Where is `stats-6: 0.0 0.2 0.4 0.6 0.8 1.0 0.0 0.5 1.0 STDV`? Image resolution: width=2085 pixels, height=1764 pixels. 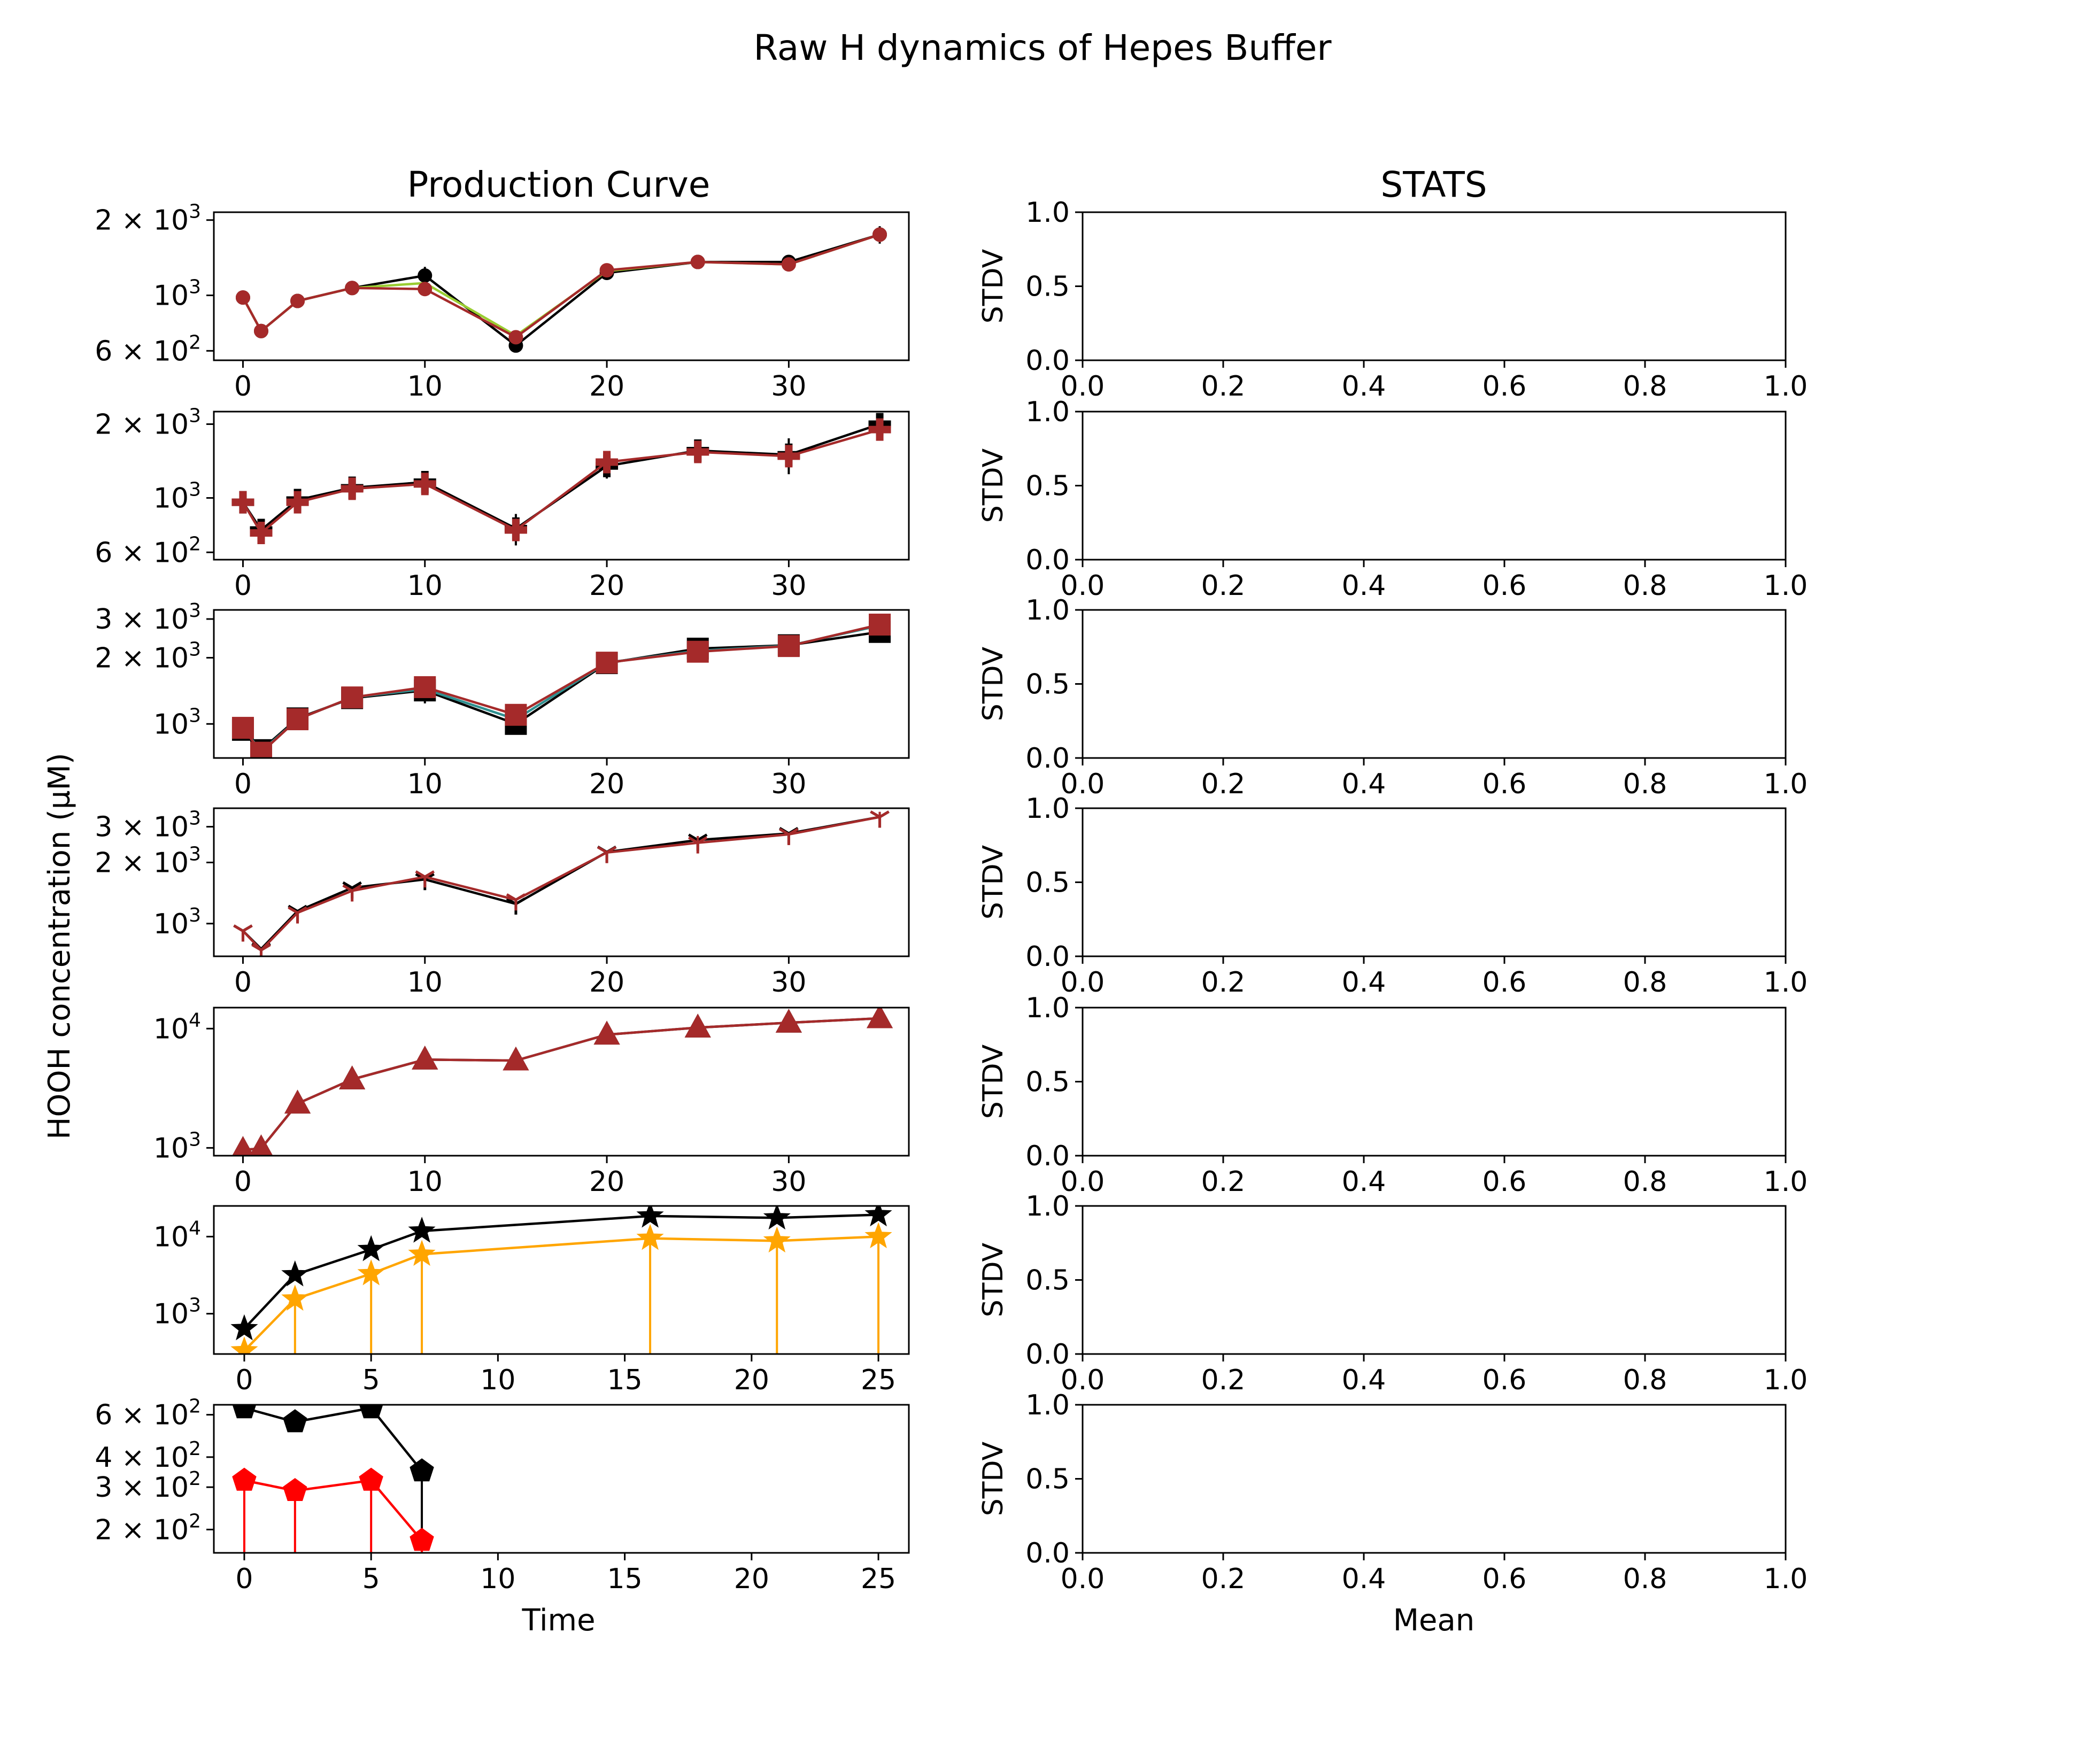
stats-6: 0.0 0.2 0.4 0.6 0.8 1.0 0.0 0.5 1.0 STDV is located at coordinates (1392, 1293).